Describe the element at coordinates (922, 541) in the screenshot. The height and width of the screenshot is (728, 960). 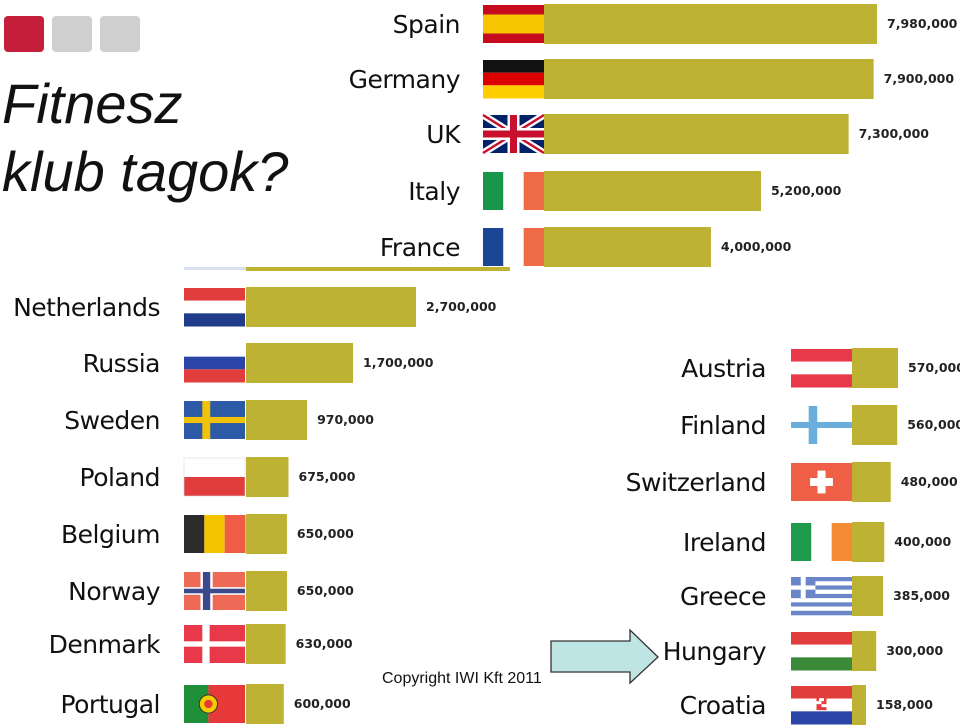
I see `value-label-ireland: 400,000` at that location.